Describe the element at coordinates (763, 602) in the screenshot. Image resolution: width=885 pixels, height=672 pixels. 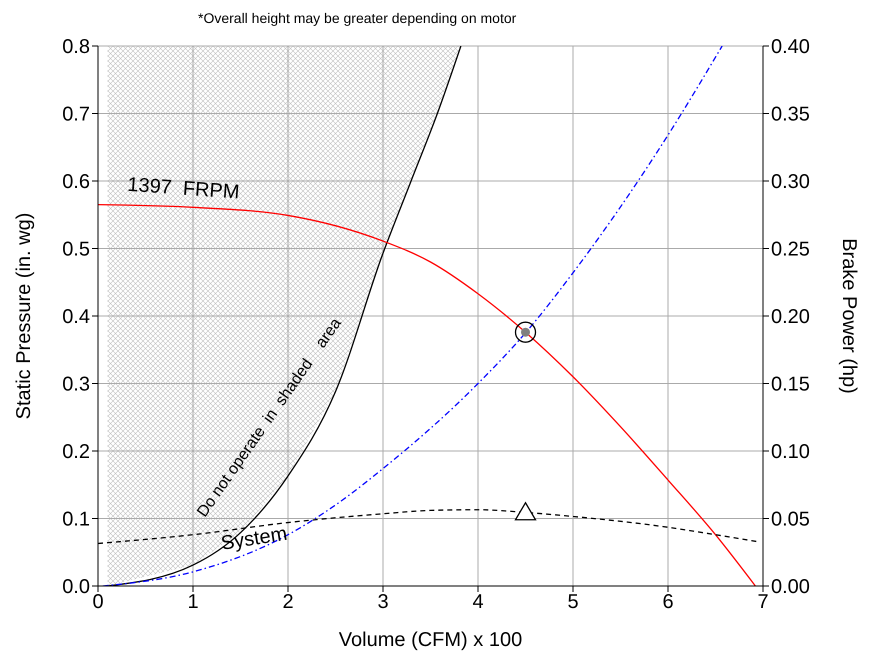
I see `x-tick-label: 7` at that location.